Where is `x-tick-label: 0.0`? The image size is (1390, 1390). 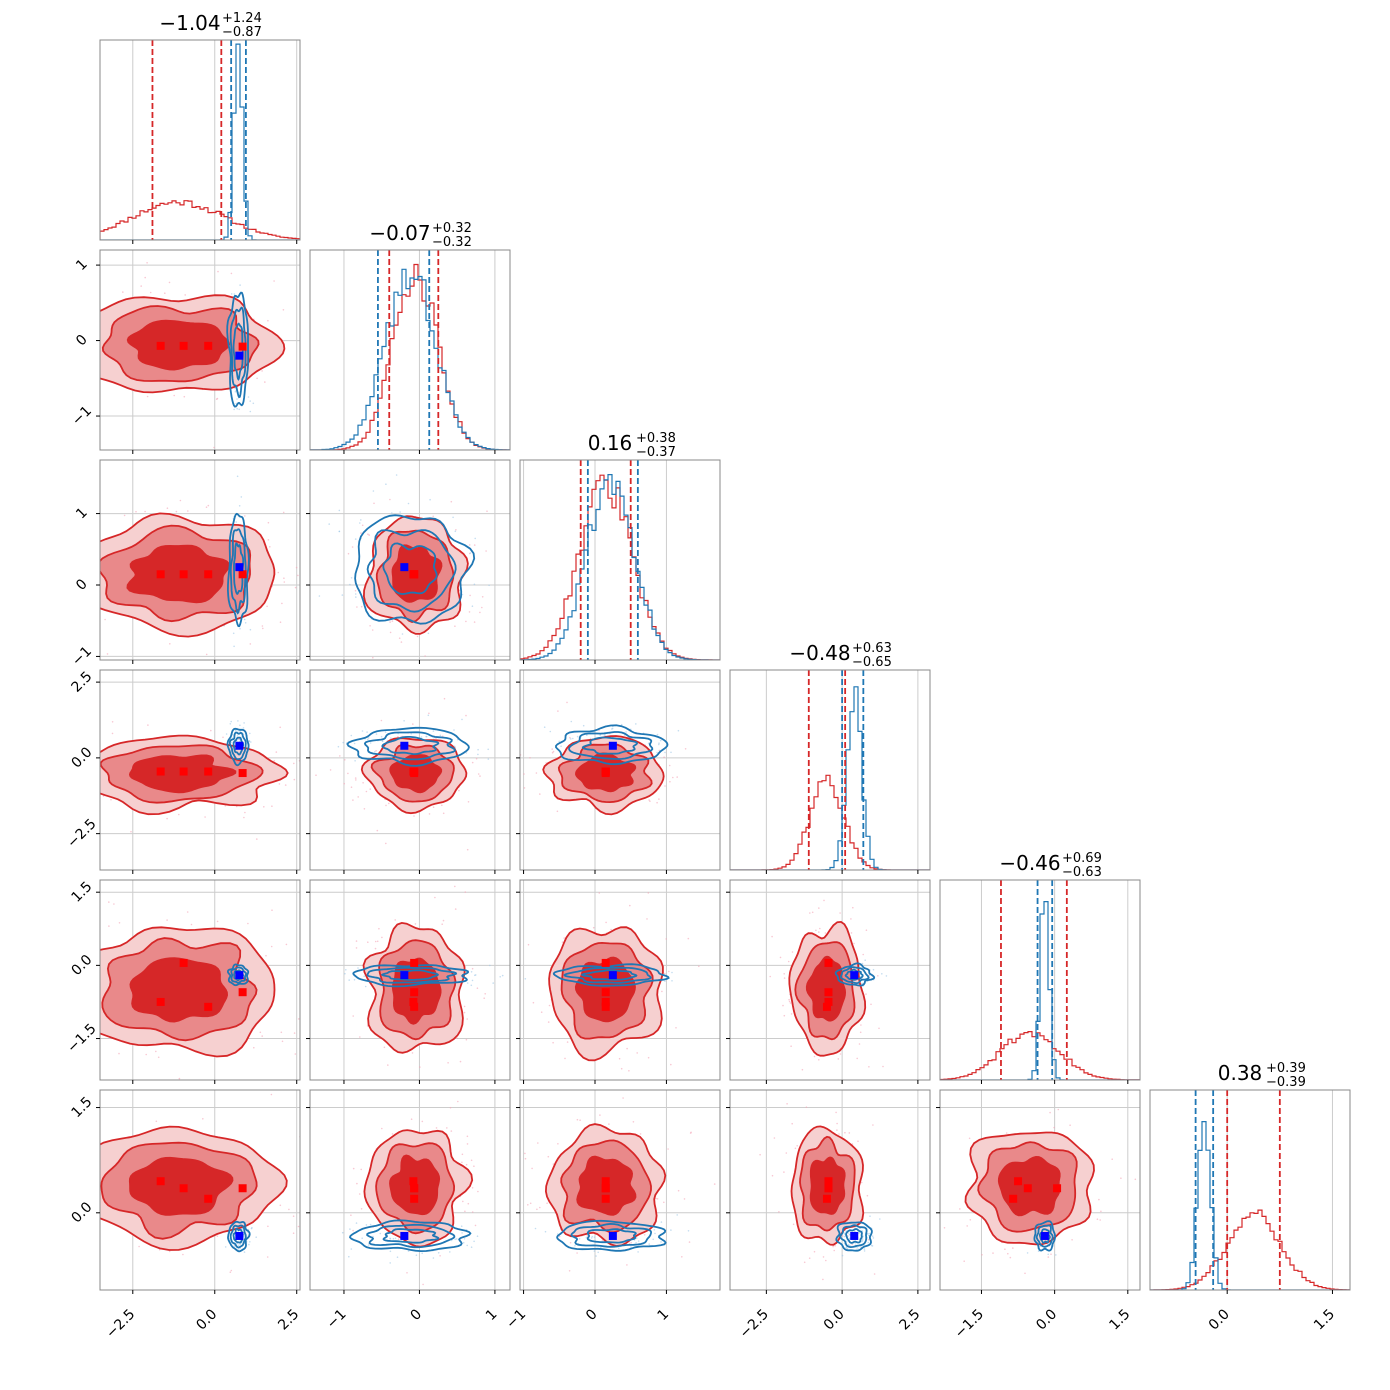
x-tick-label: 0.0 is located at coordinates (1219, 1319).